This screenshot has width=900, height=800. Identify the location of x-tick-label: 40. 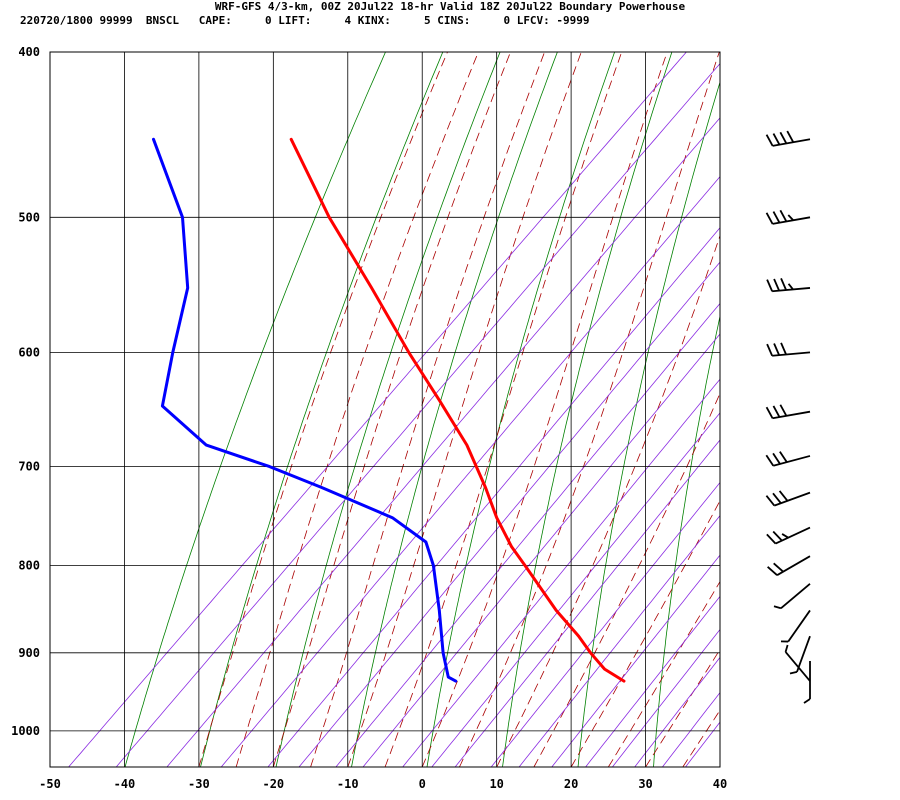
(720, 784).